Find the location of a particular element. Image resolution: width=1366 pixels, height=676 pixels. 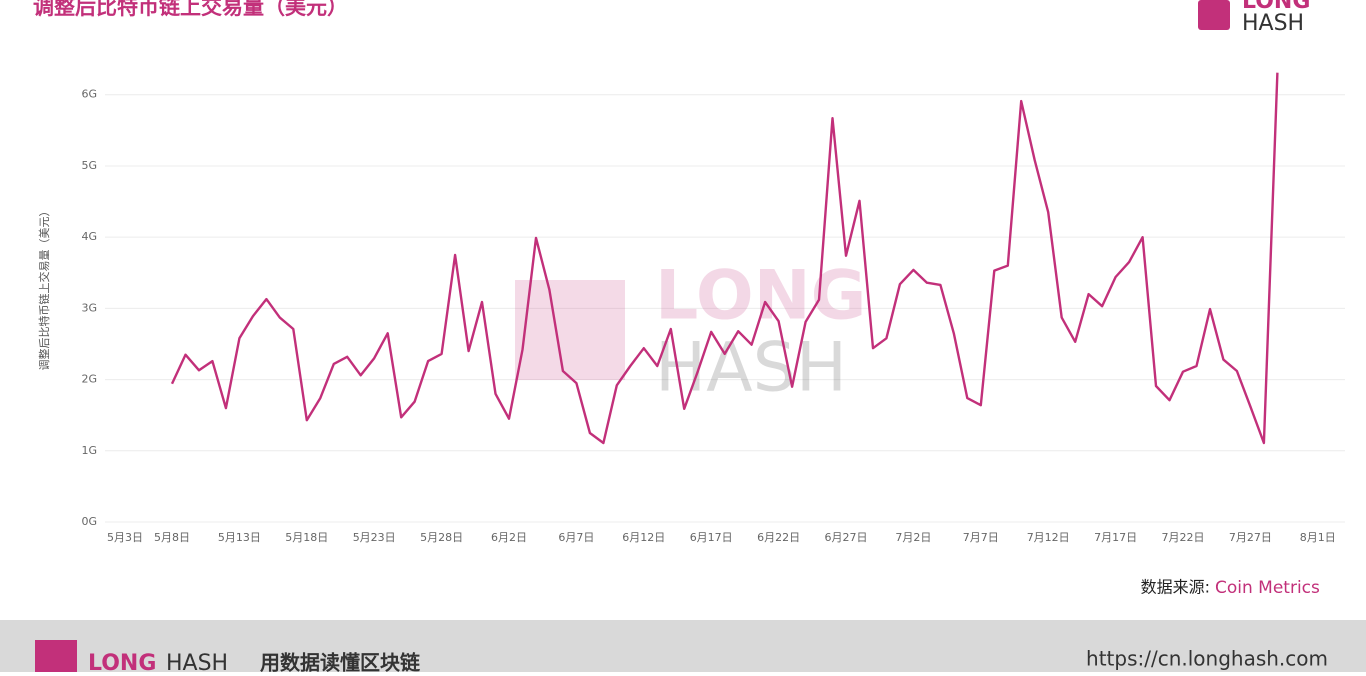

y-tick-label: 1G is located at coordinates (89, 450).